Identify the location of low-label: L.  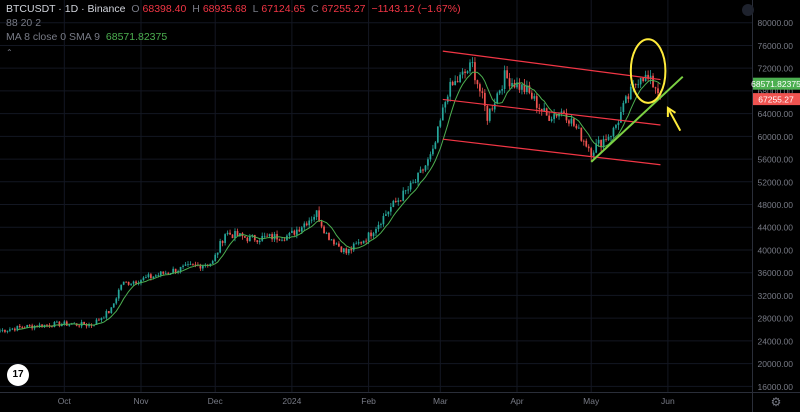
(255, 9).